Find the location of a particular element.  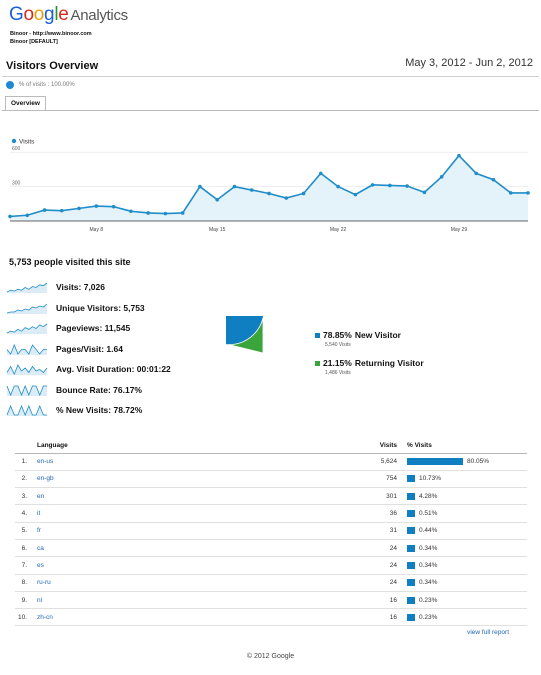

pct-label: 0.44% is located at coordinates (428, 531).